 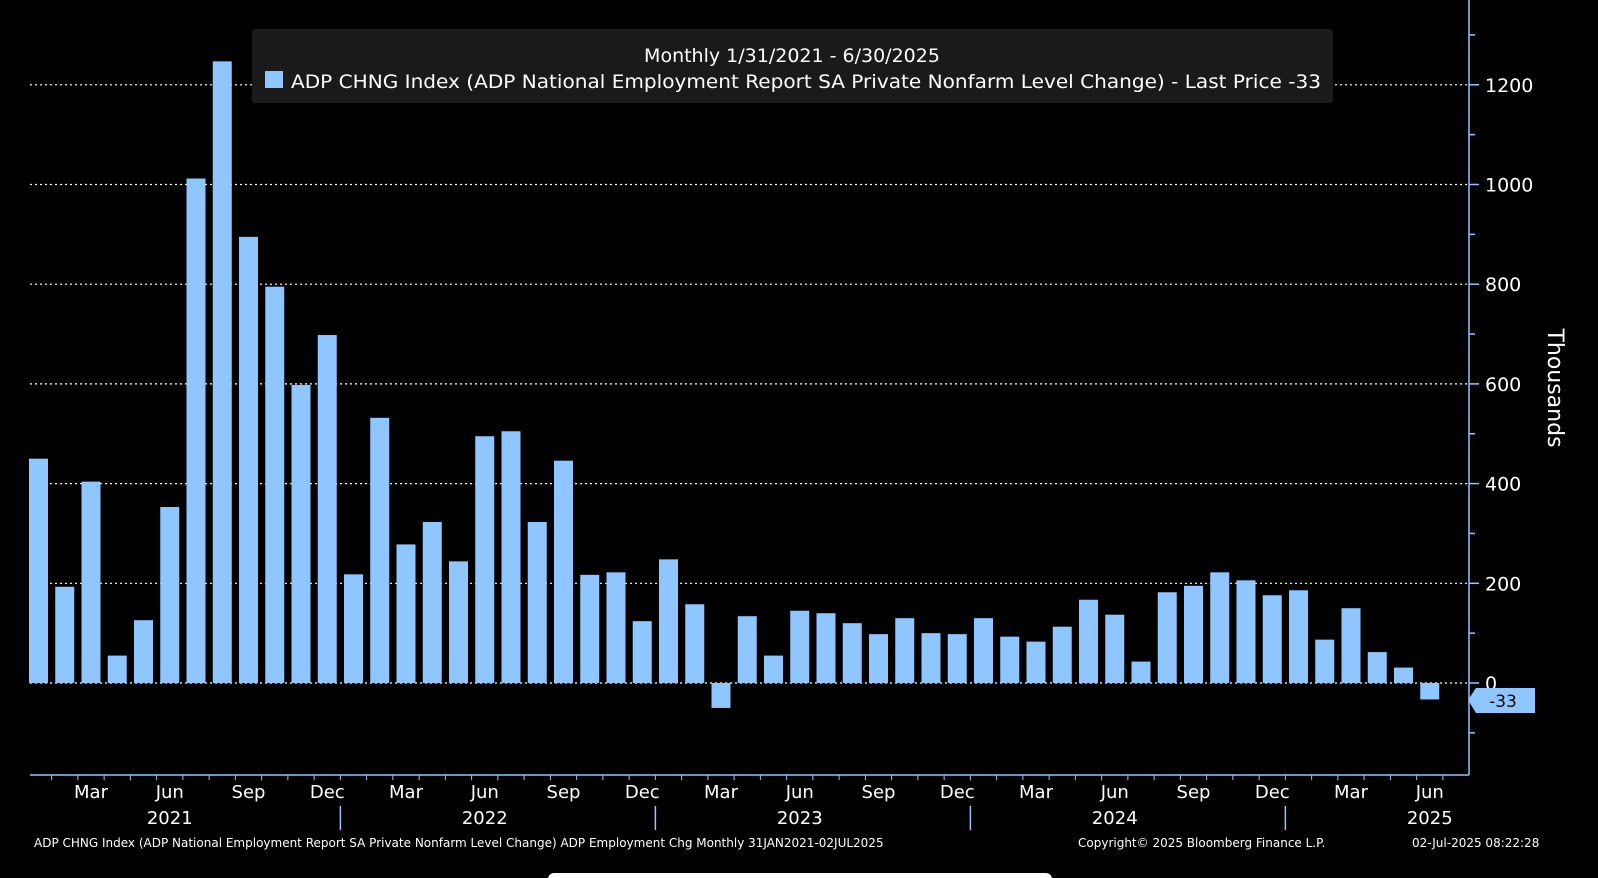 I want to click on last-value-label: -33, so click(x=1503, y=702).